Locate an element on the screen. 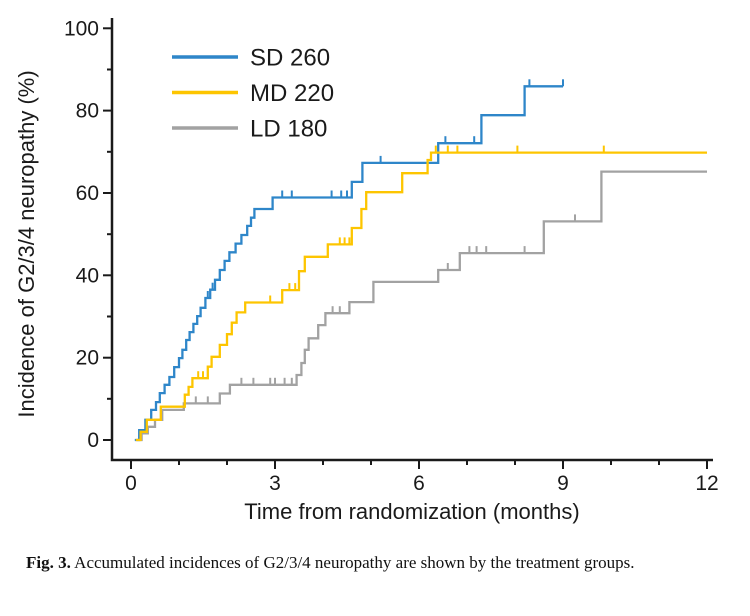 This screenshot has height=616, width=750. caption-label: Fig. 3. is located at coordinates (48, 562).